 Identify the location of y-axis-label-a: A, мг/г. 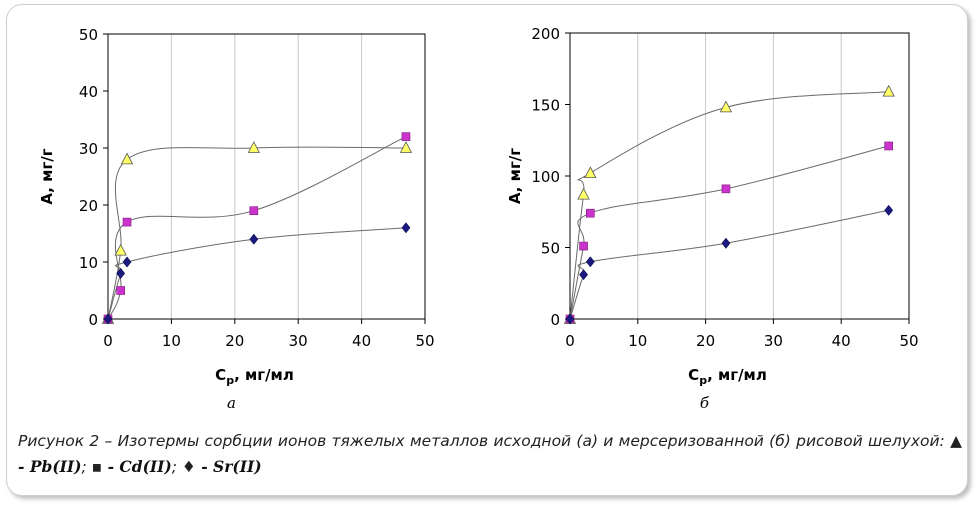
(47, 176).